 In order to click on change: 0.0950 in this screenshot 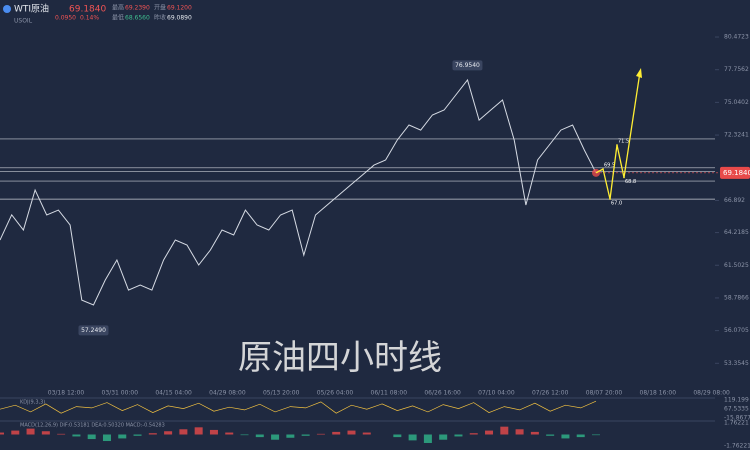, I will do `click(65, 18)`.